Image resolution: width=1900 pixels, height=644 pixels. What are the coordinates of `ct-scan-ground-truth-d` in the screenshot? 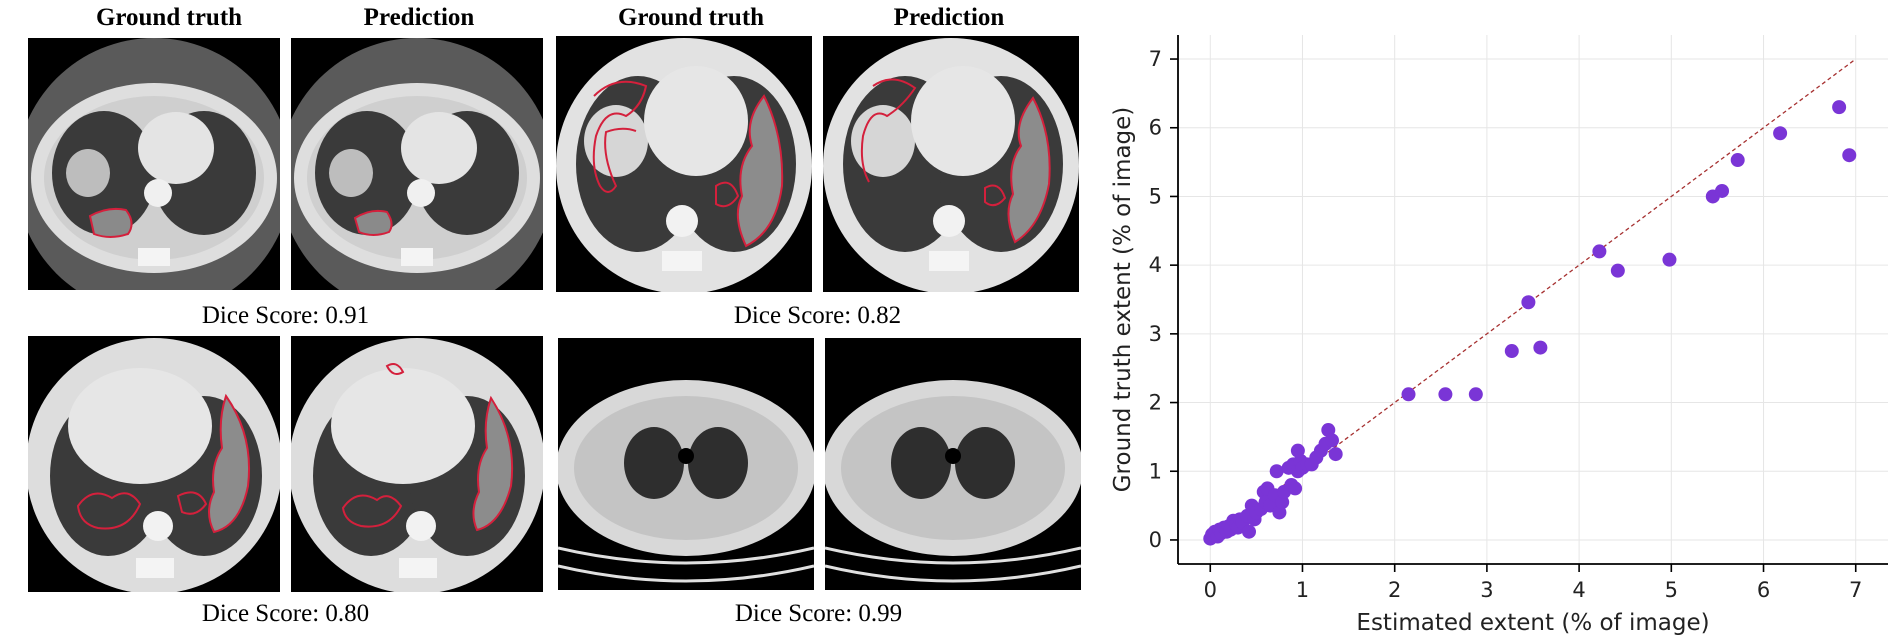 It's located at (686, 464).